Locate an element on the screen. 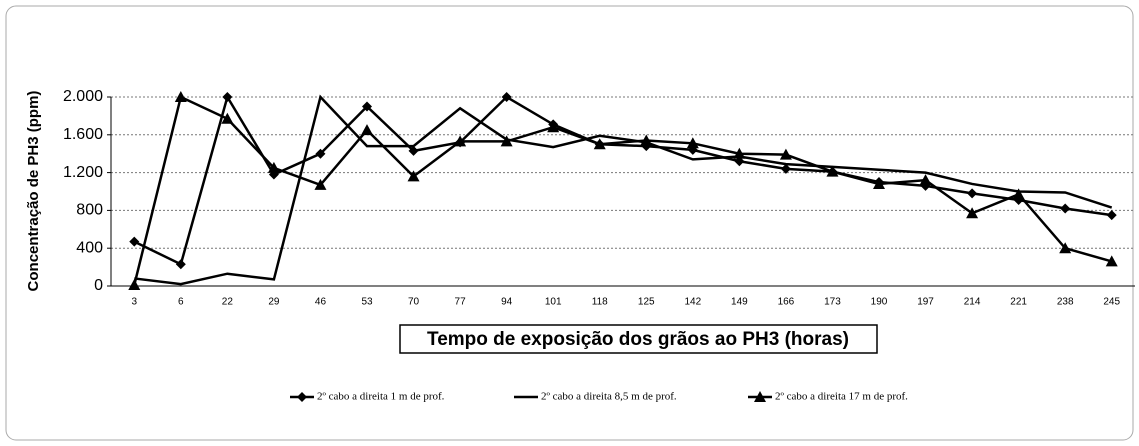 Image resolution: width=1139 pixels, height=446 pixels. x-tick-label: 221 is located at coordinates (1018, 302).